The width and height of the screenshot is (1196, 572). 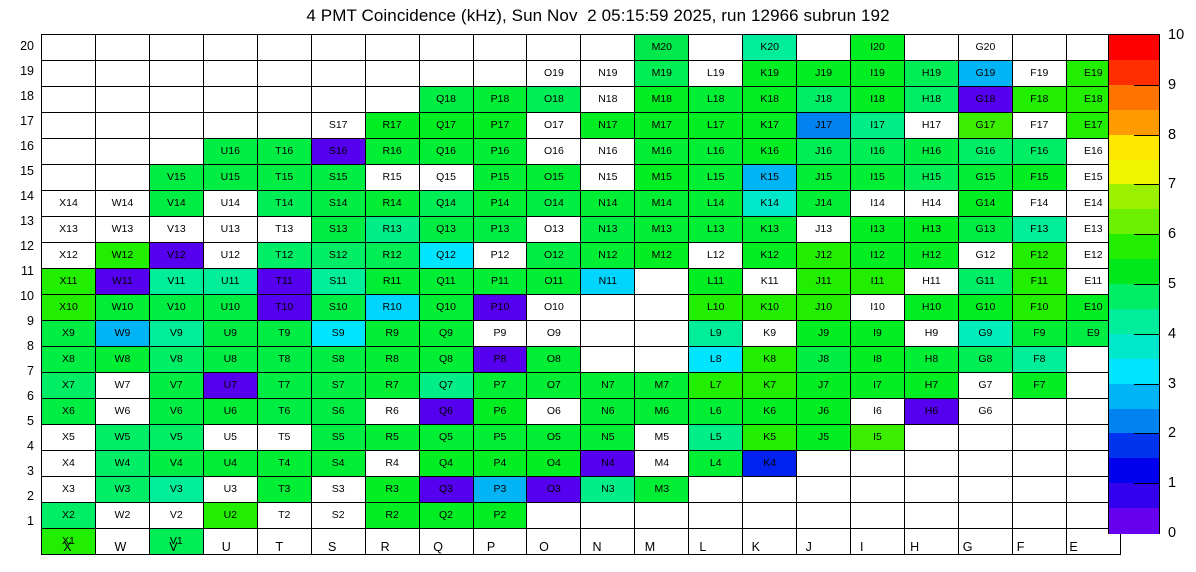 I want to click on heatmap-cell-I9: I9, so click(x=877, y=333).